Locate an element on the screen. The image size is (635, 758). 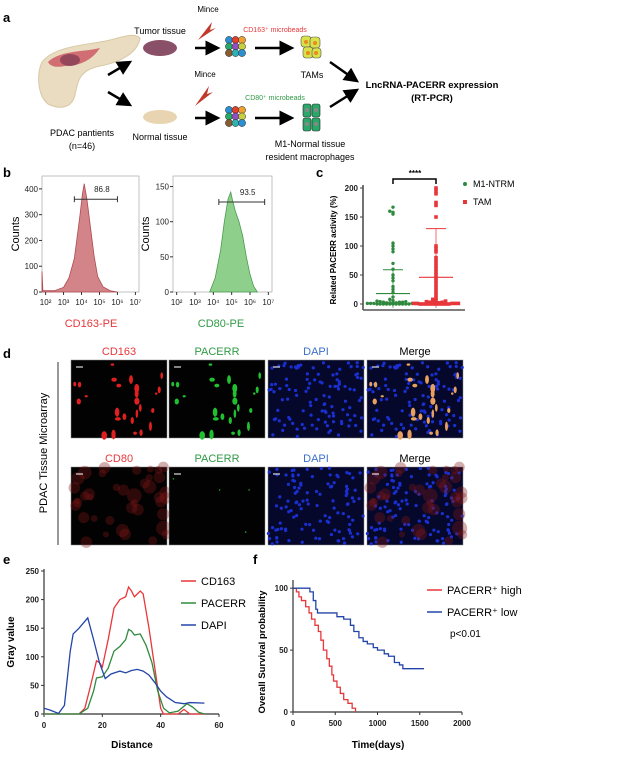
x-tick-label: 2000 is located at coordinates (462, 723).